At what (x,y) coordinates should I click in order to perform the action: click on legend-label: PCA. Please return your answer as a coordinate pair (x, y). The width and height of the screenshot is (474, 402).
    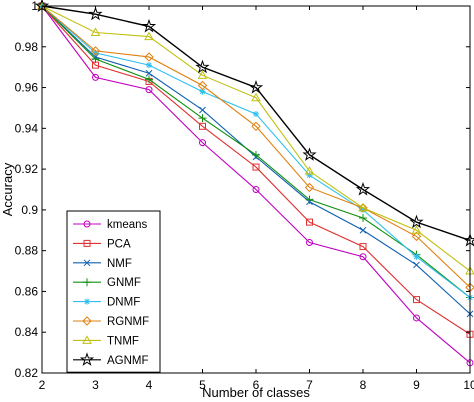
    Looking at the image, I should click on (119, 244).